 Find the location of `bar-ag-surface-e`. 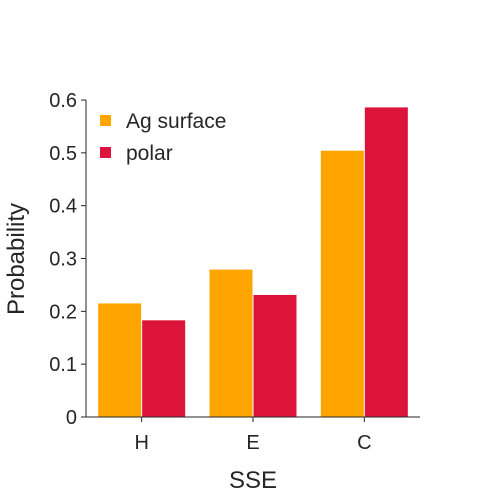

bar-ag-surface-e is located at coordinates (231, 343).